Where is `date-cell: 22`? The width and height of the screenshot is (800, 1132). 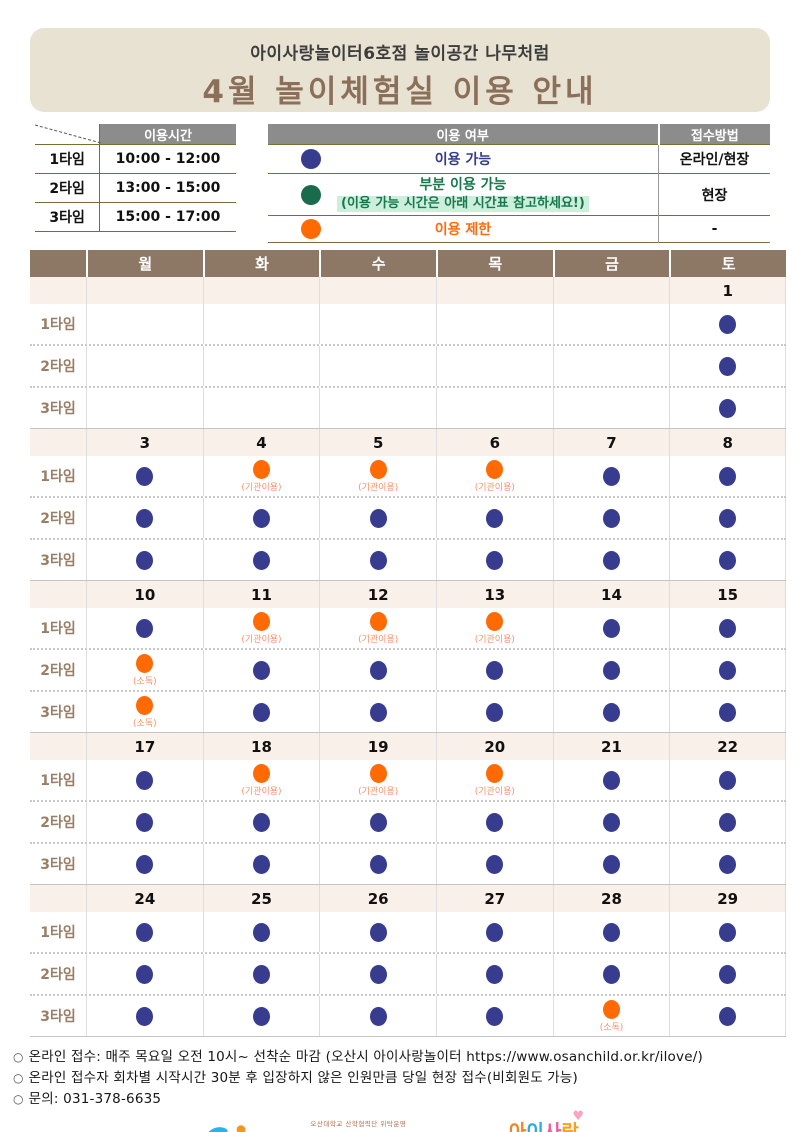 date-cell: 22 is located at coordinates (727, 746).